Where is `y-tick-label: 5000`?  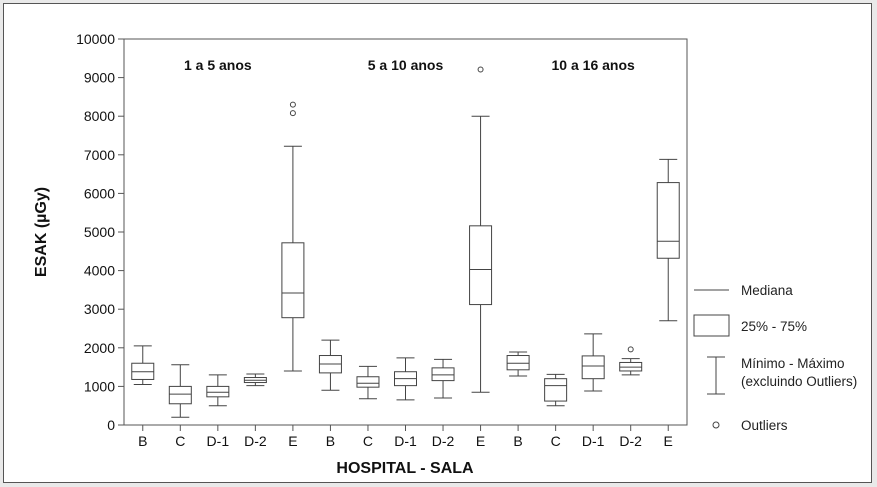 y-tick-label: 5000 is located at coordinates (99, 232).